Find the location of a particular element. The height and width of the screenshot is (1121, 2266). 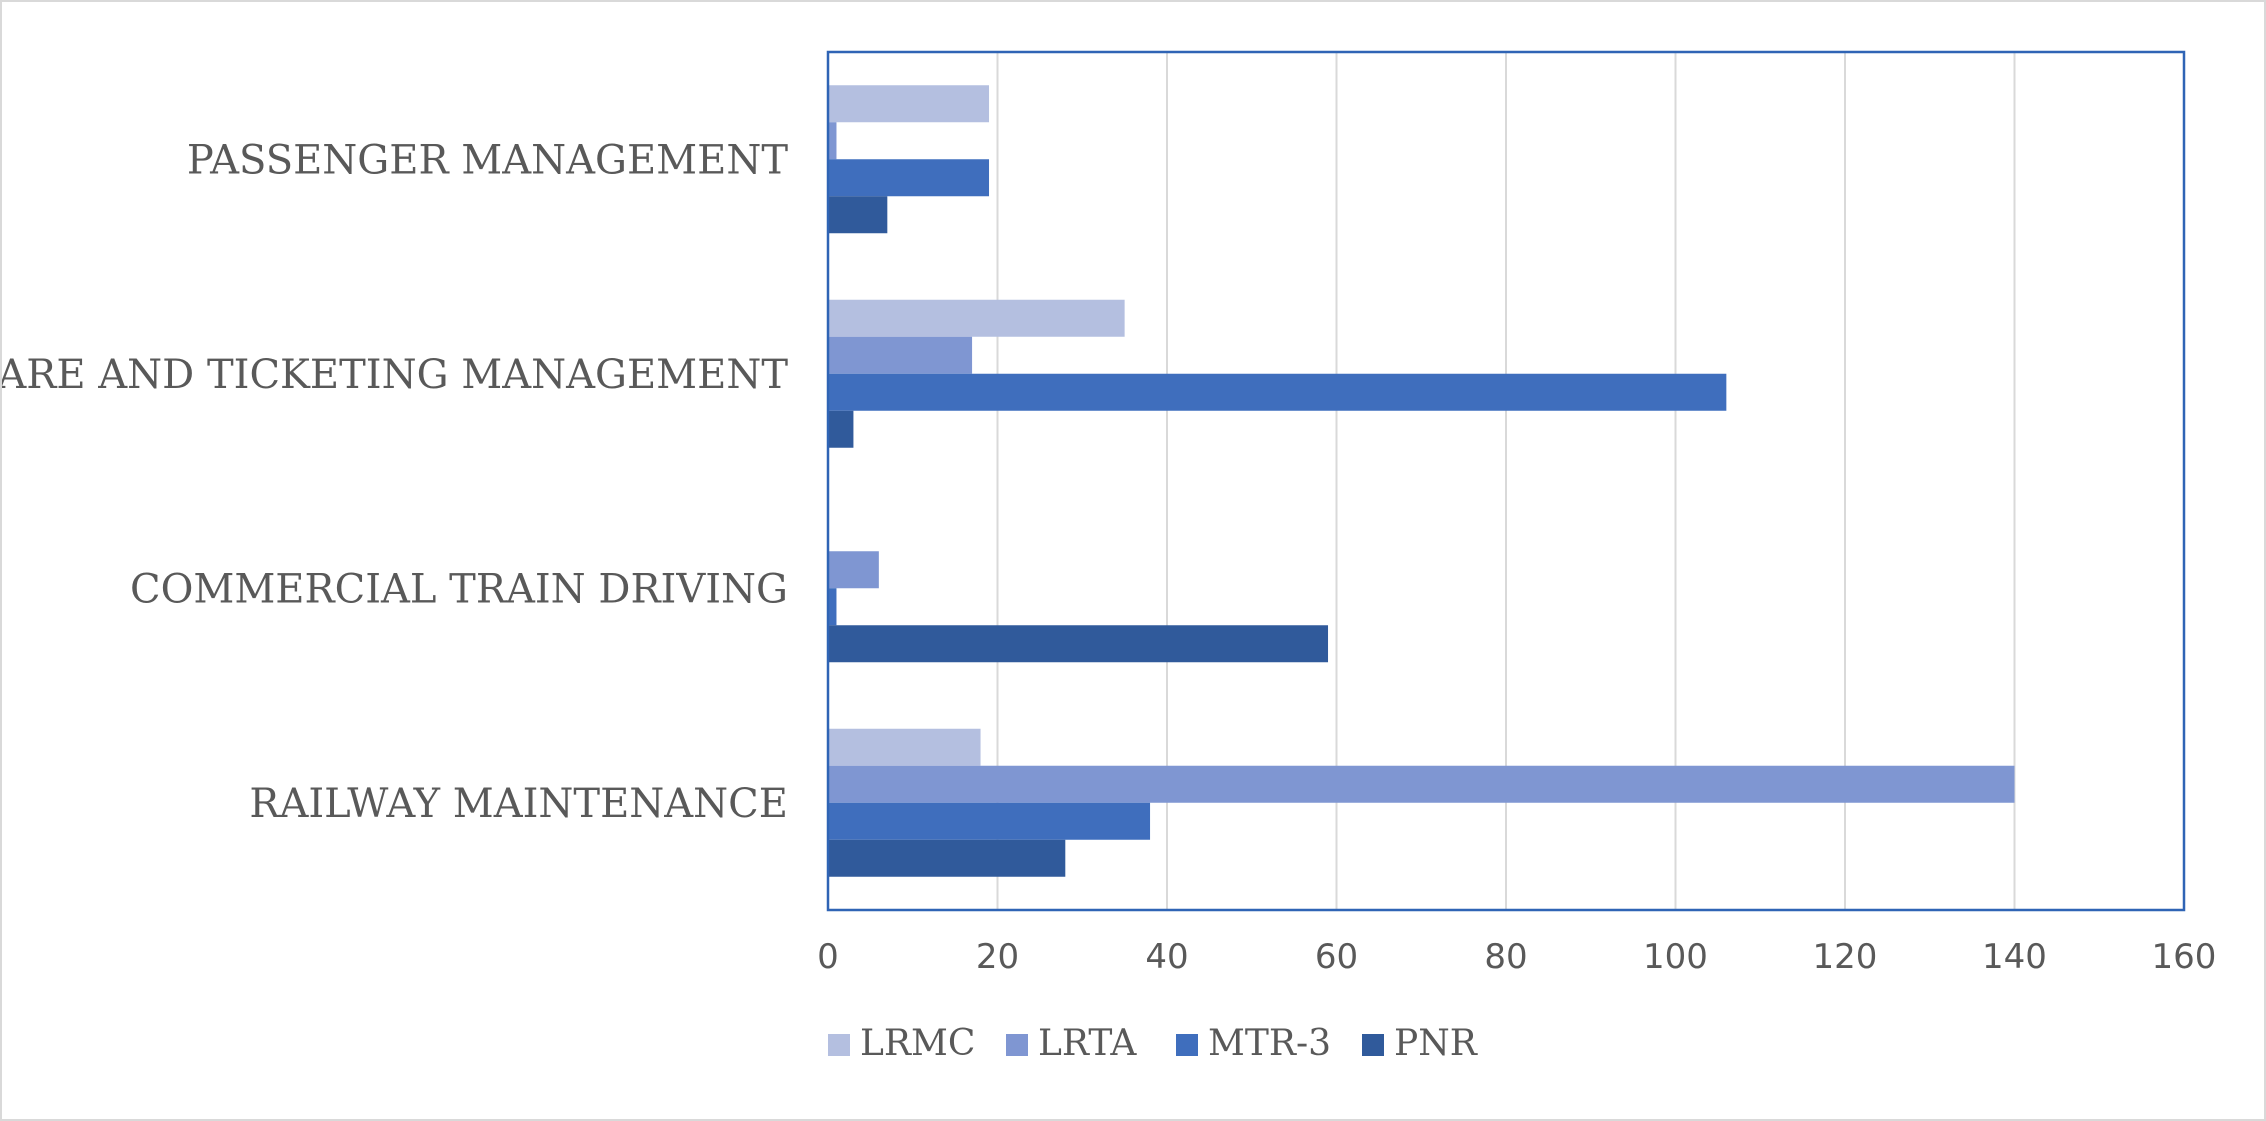

legend-label: LRTA is located at coordinates (1087, 1043).